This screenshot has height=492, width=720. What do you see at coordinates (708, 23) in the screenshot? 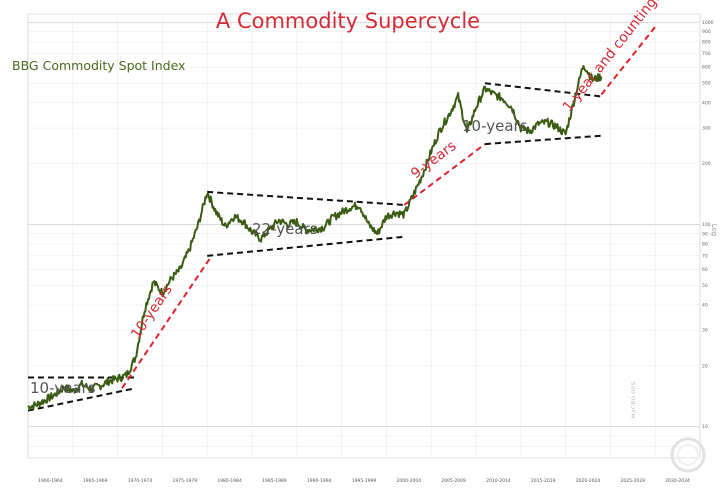
I see `y-tick-label: 1000` at bounding box center [708, 23].